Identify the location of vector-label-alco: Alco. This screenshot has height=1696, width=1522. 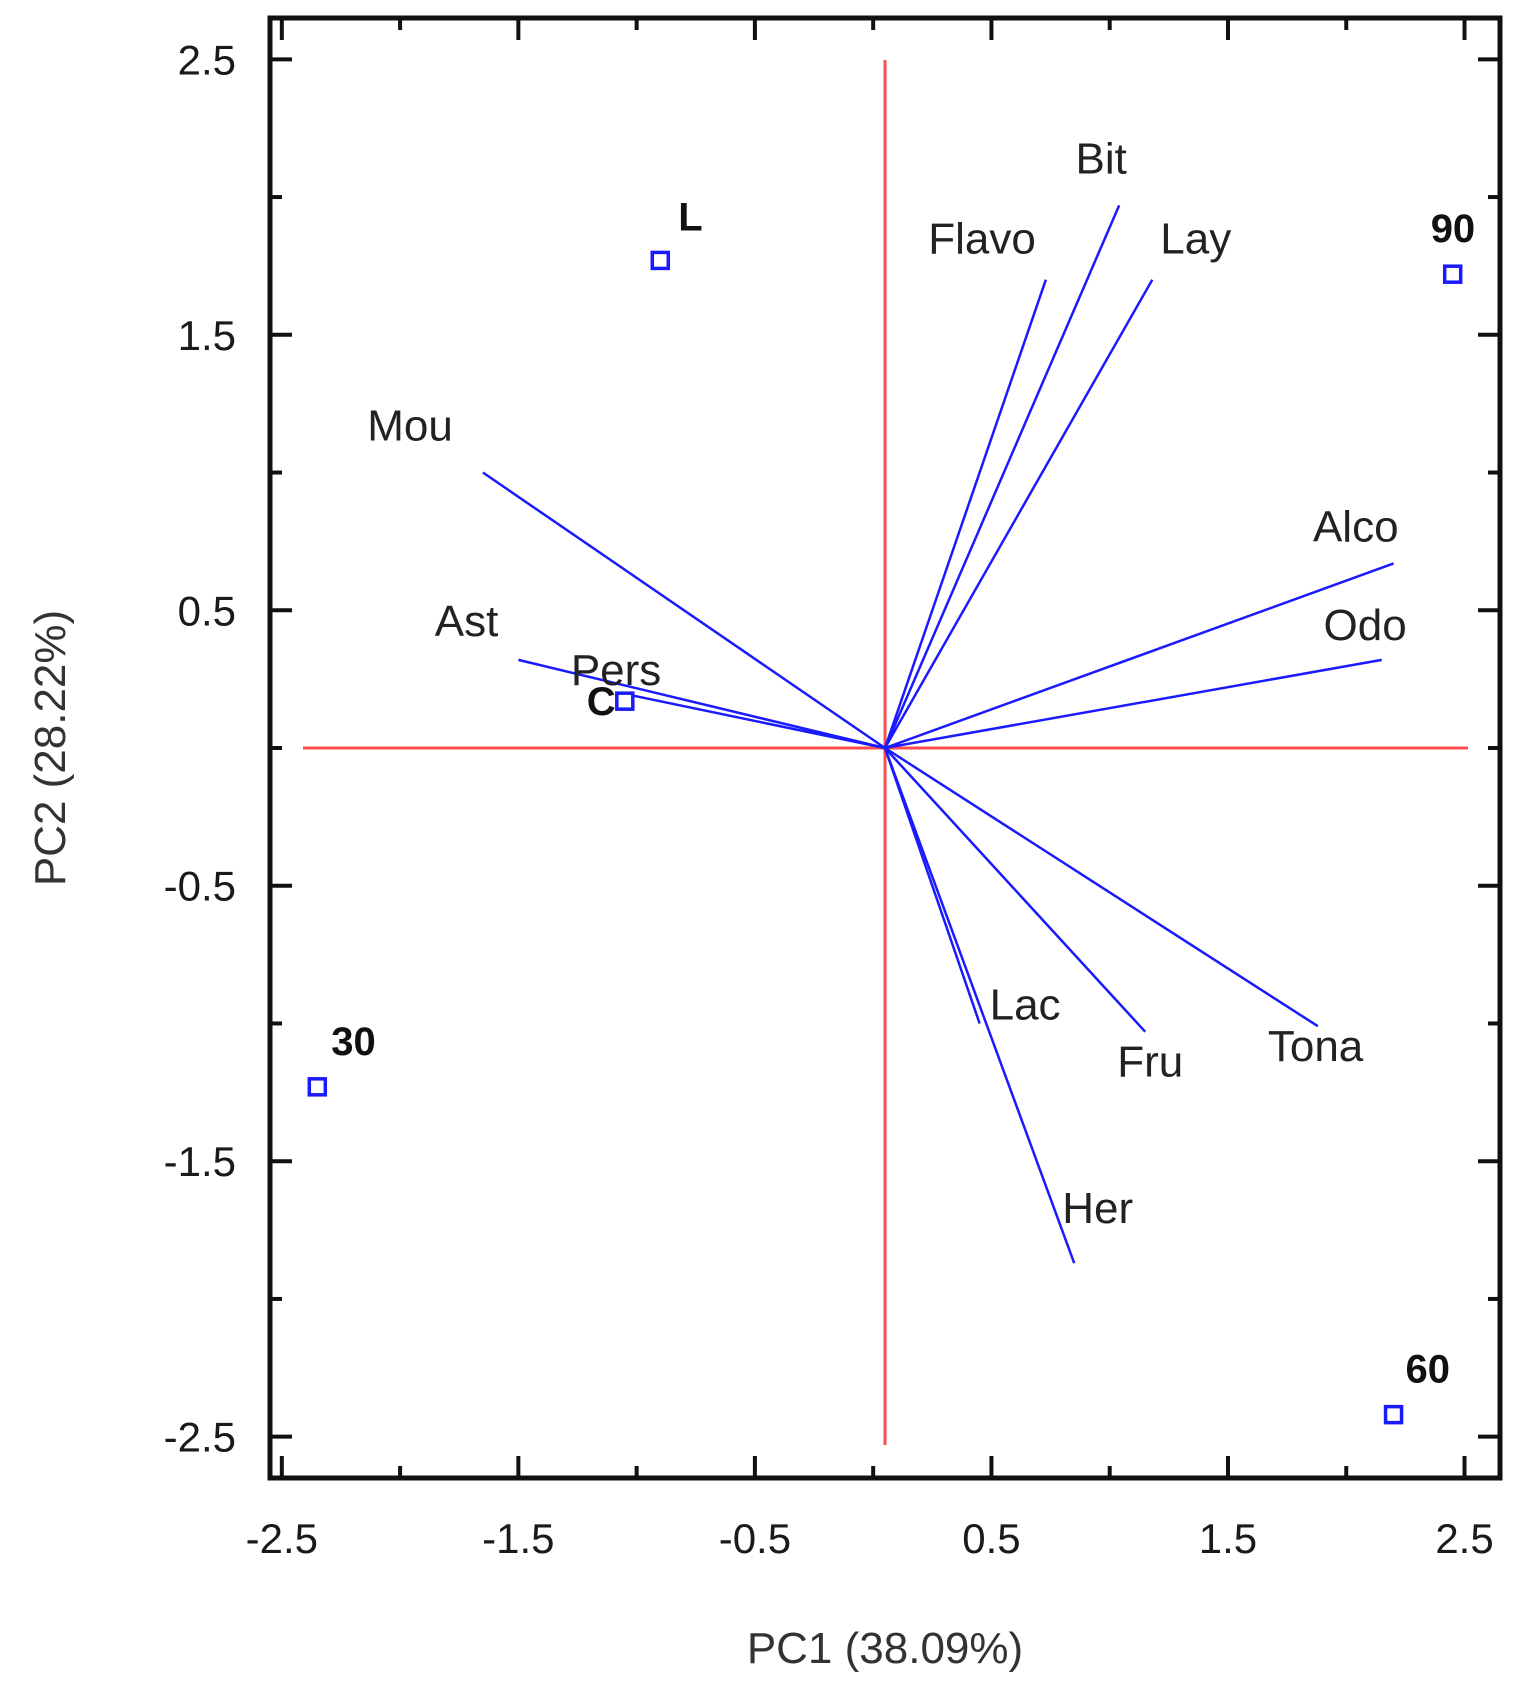
(1356, 526).